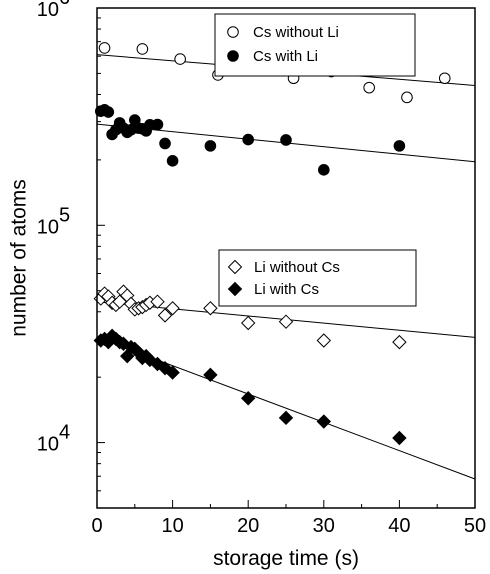 The image size is (490, 574). What do you see at coordinates (324, 526) in the screenshot?
I see `x-tick-label: 30` at bounding box center [324, 526].